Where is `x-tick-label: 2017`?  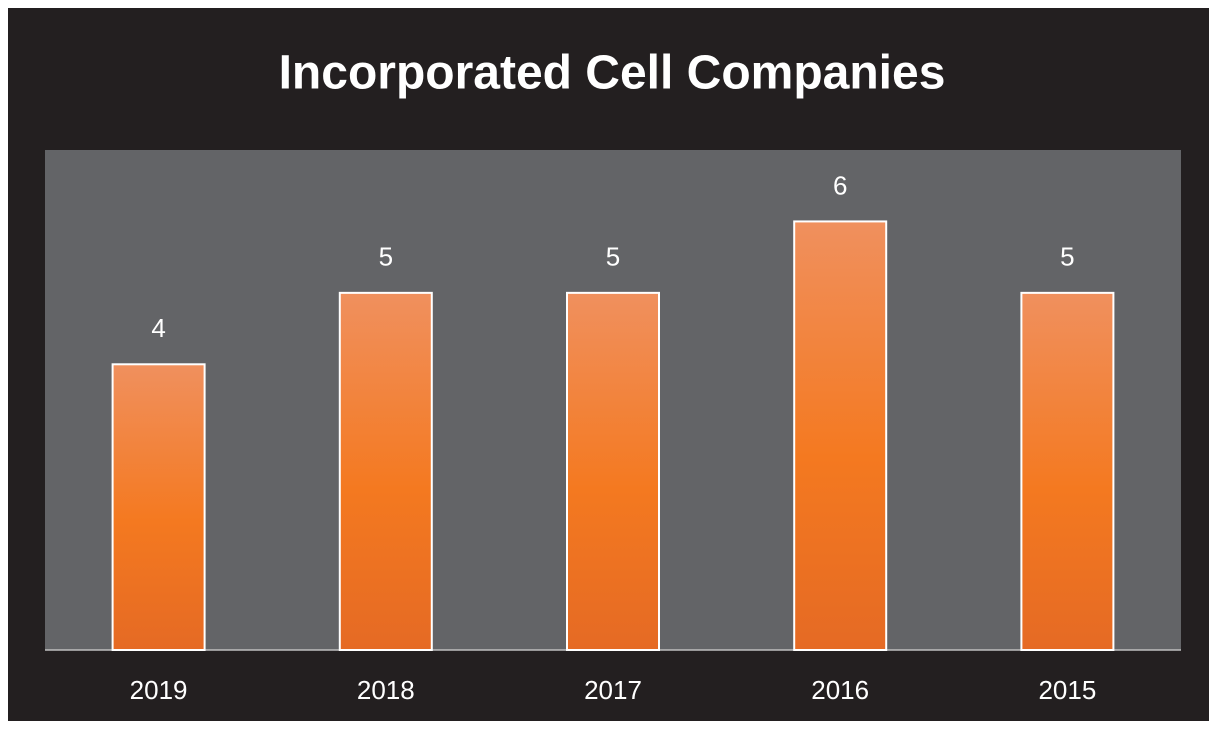
x-tick-label: 2017 is located at coordinates (613, 690).